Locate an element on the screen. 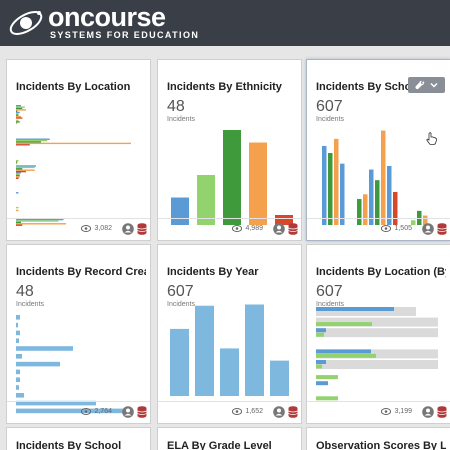 The height and width of the screenshot is (450, 450). dashboard-card: ELA By Grade Level is located at coordinates (229, 438).